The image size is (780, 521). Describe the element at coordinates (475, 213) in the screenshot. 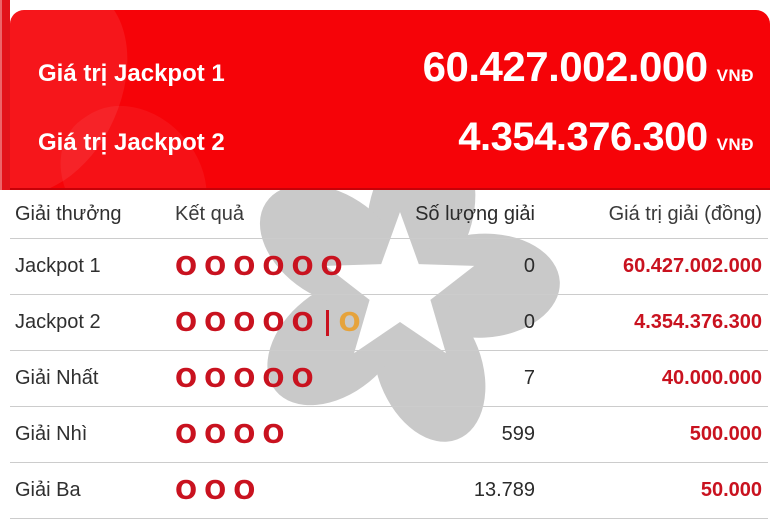

I see `header-count: Số lượng giải` at that location.